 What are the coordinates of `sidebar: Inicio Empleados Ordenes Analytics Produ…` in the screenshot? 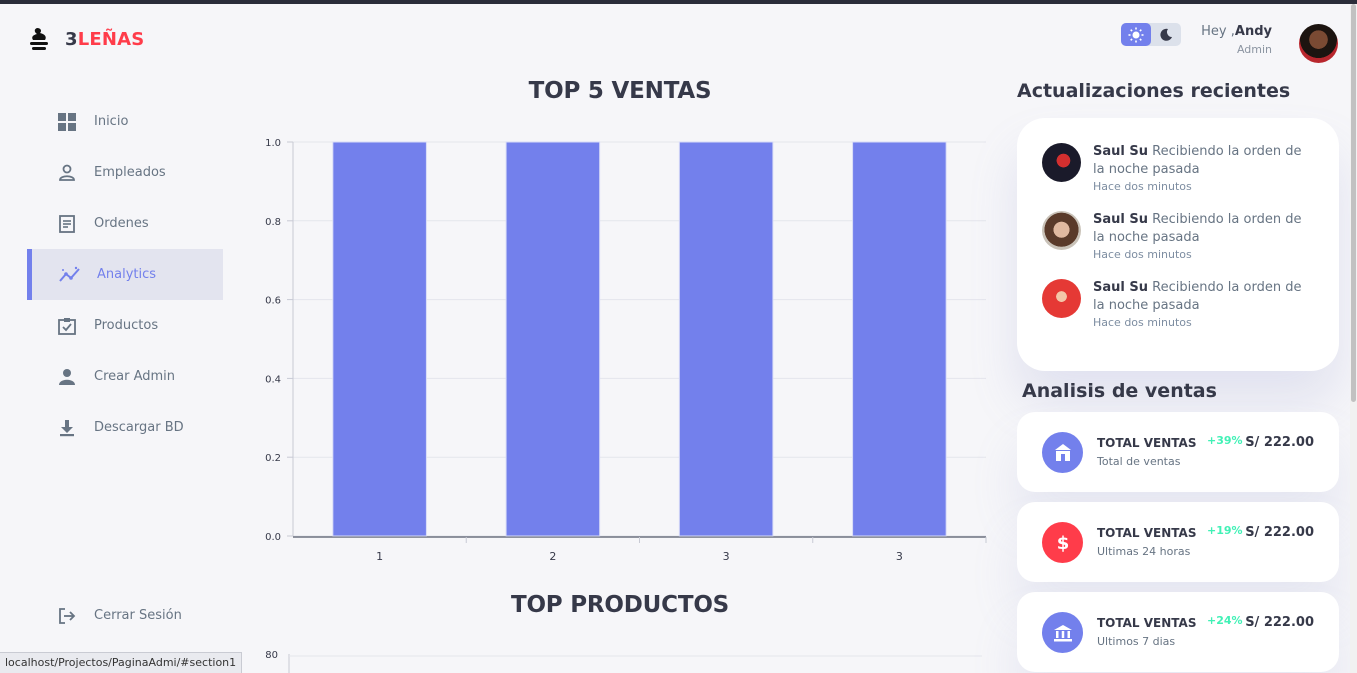 It's located at (125, 274).